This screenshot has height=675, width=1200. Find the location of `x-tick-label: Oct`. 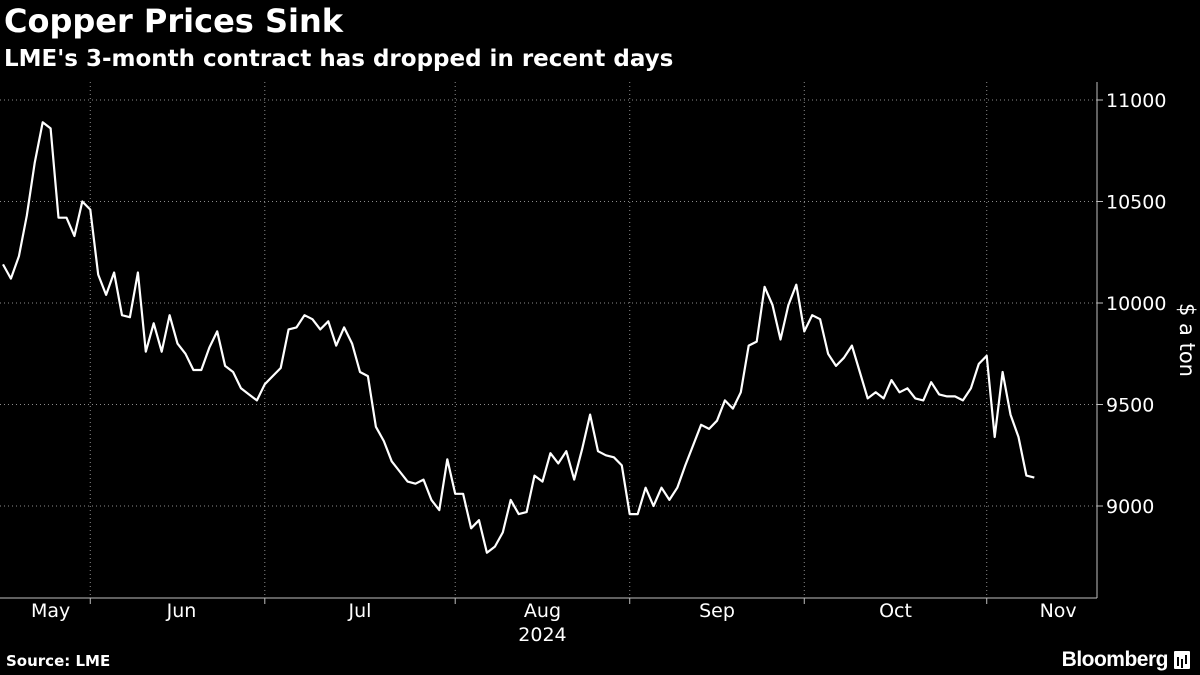

x-tick-label: Oct is located at coordinates (895, 611).